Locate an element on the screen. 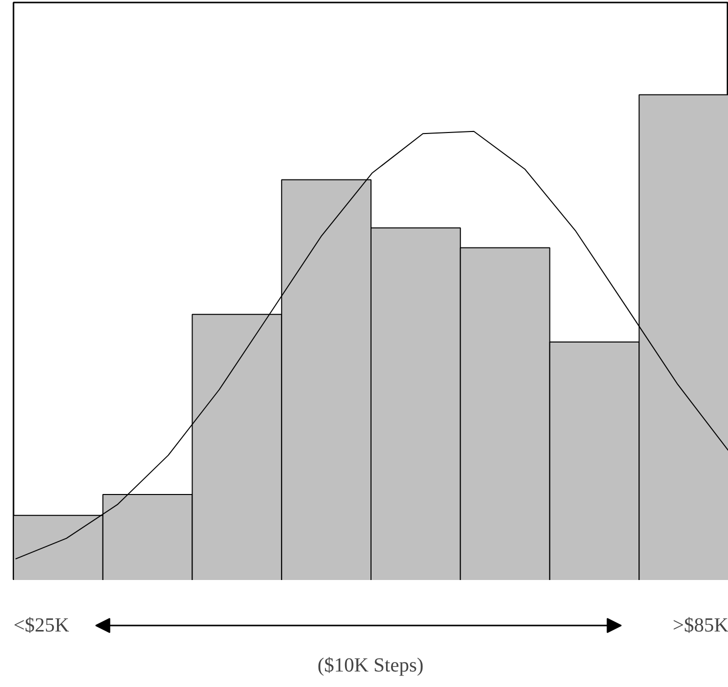 The image size is (728, 687). text: <$25K is located at coordinates (42, 625).